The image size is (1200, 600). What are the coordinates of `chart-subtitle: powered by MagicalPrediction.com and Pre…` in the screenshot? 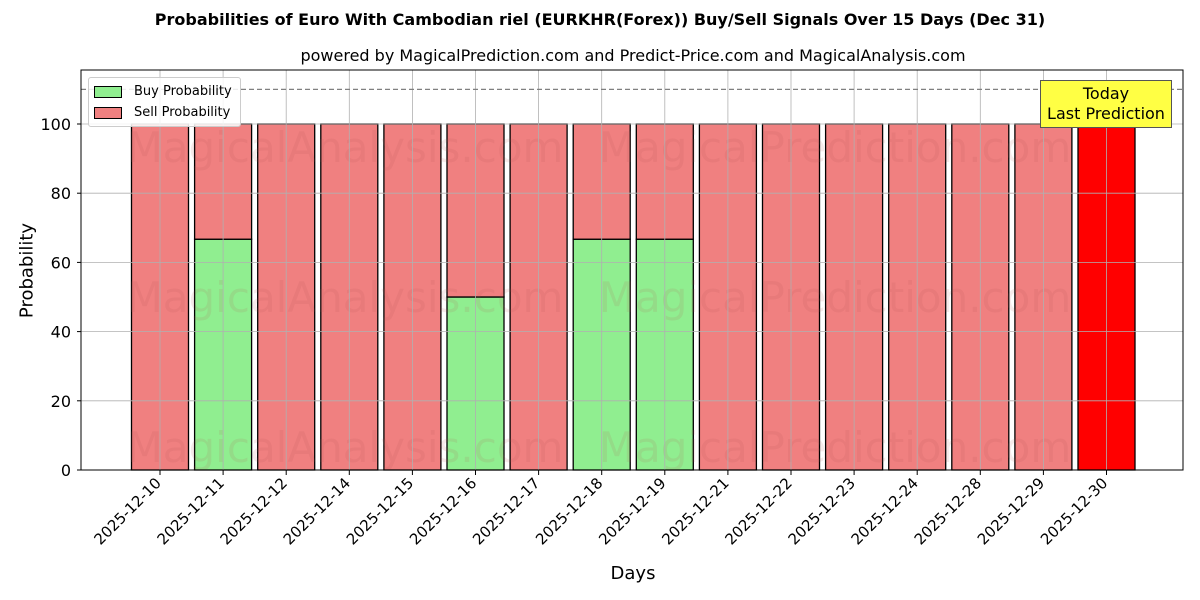 It's located at (633, 55).